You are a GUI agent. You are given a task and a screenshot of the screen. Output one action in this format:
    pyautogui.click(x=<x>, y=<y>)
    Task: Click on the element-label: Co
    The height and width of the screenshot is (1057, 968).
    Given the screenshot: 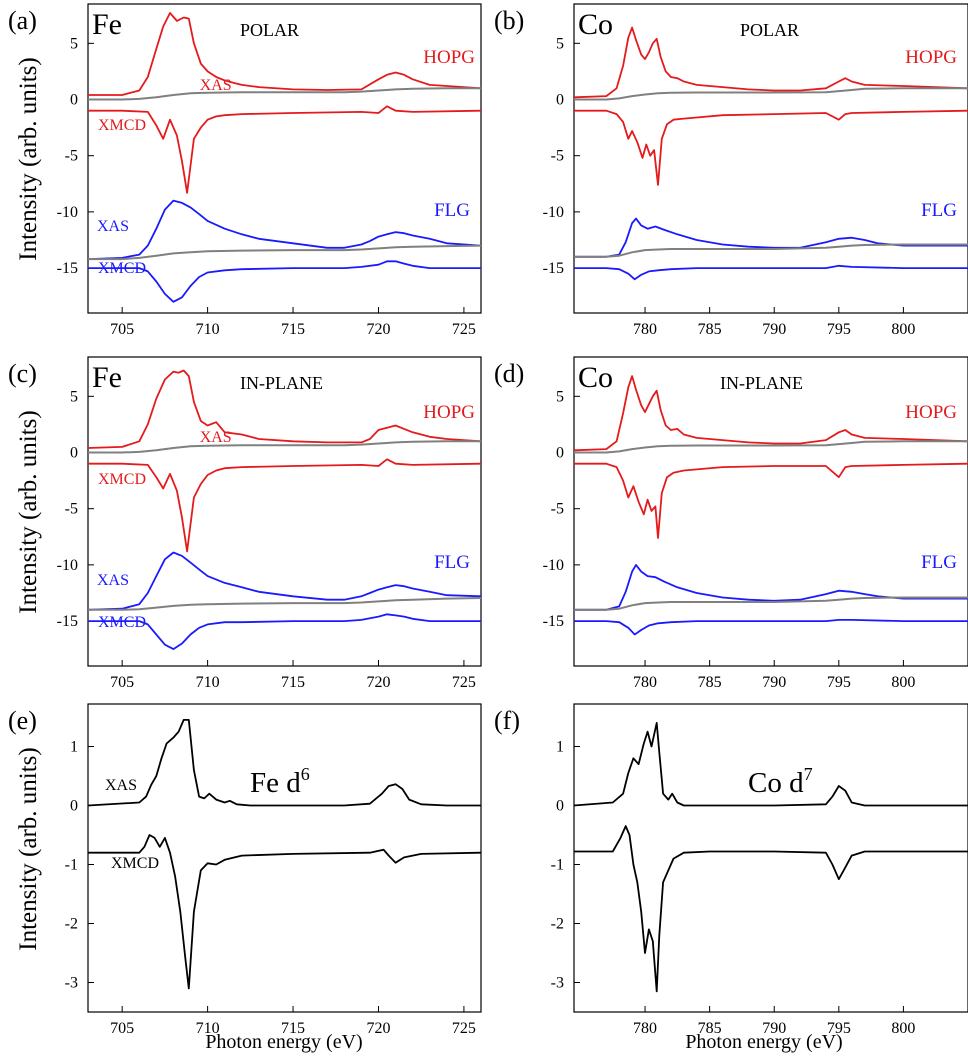 What is the action you would take?
    pyautogui.click(x=595, y=24)
    